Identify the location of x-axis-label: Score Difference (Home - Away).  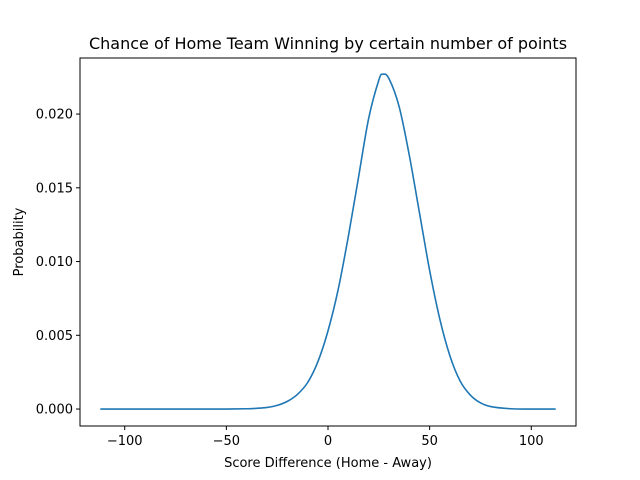
(328, 463).